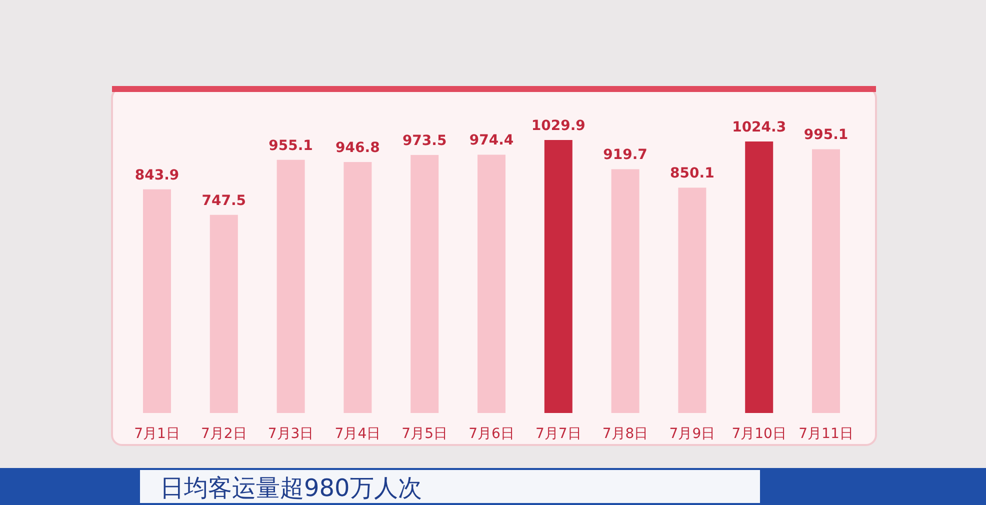 This screenshot has width=986, height=505. I want to click on data-label: 973.5, so click(424, 140).